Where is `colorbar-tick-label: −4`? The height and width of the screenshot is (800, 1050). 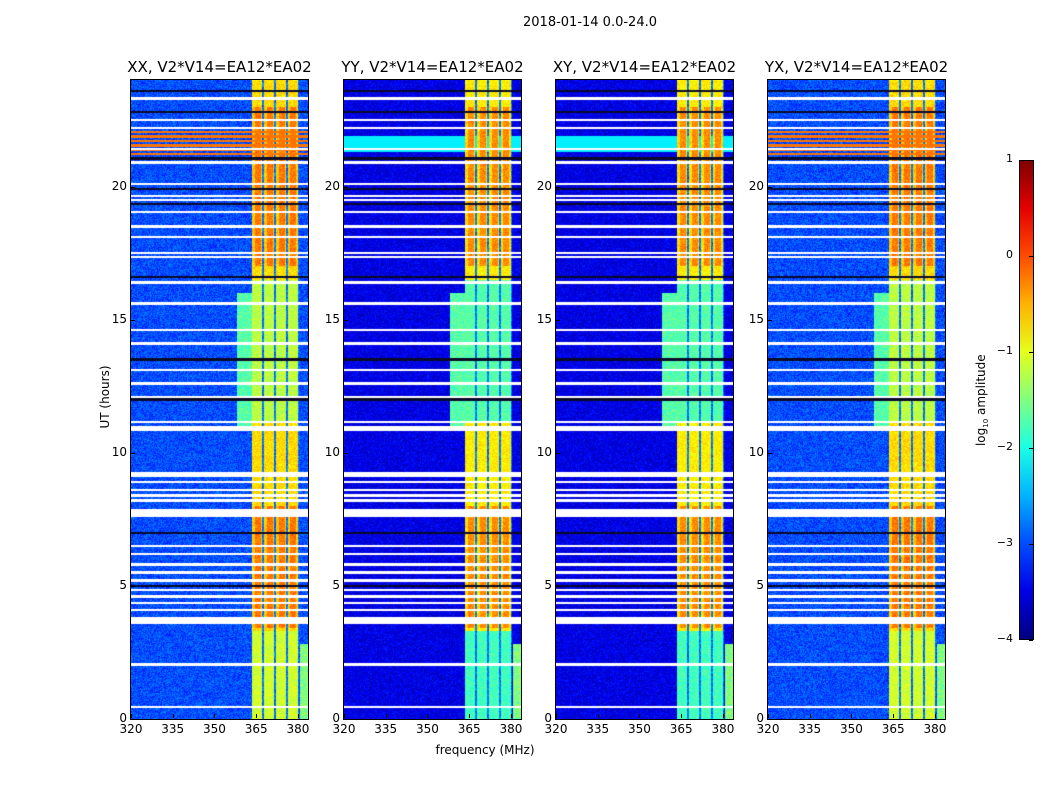 colorbar-tick-label: −4 is located at coordinates (1004, 638).